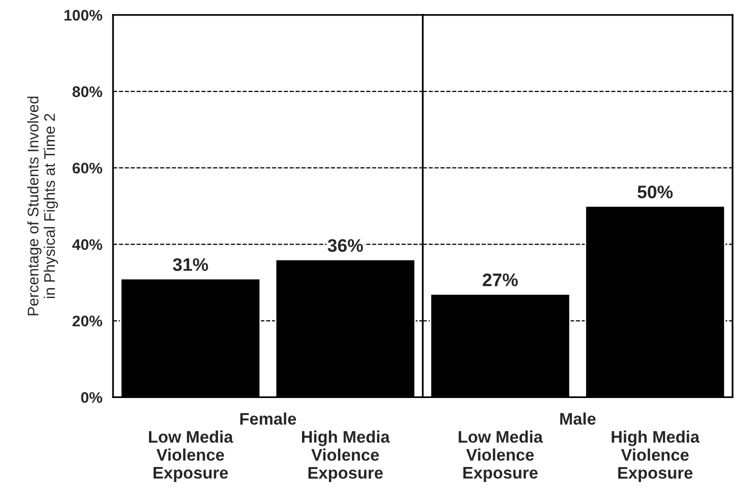 The height and width of the screenshot is (499, 734). What do you see at coordinates (345, 245) in the screenshot?
I see `data-label: 36%` at bounding box center [345, 245].